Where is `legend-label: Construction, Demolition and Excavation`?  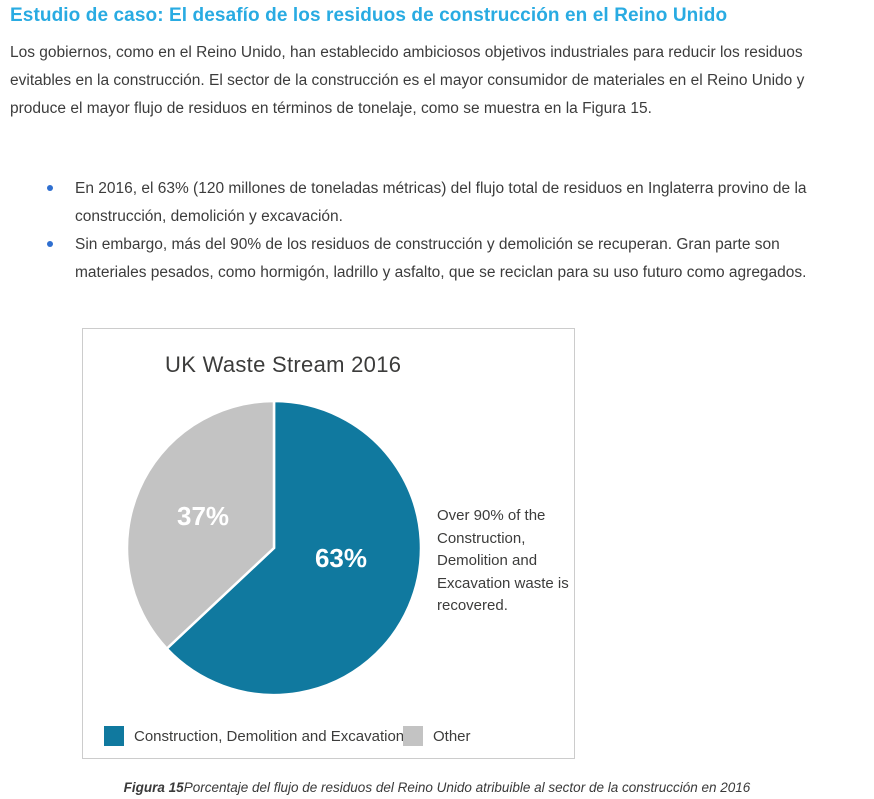
legend-label: Construction, Demolition and Excavation is located at coordinates (269, 736).